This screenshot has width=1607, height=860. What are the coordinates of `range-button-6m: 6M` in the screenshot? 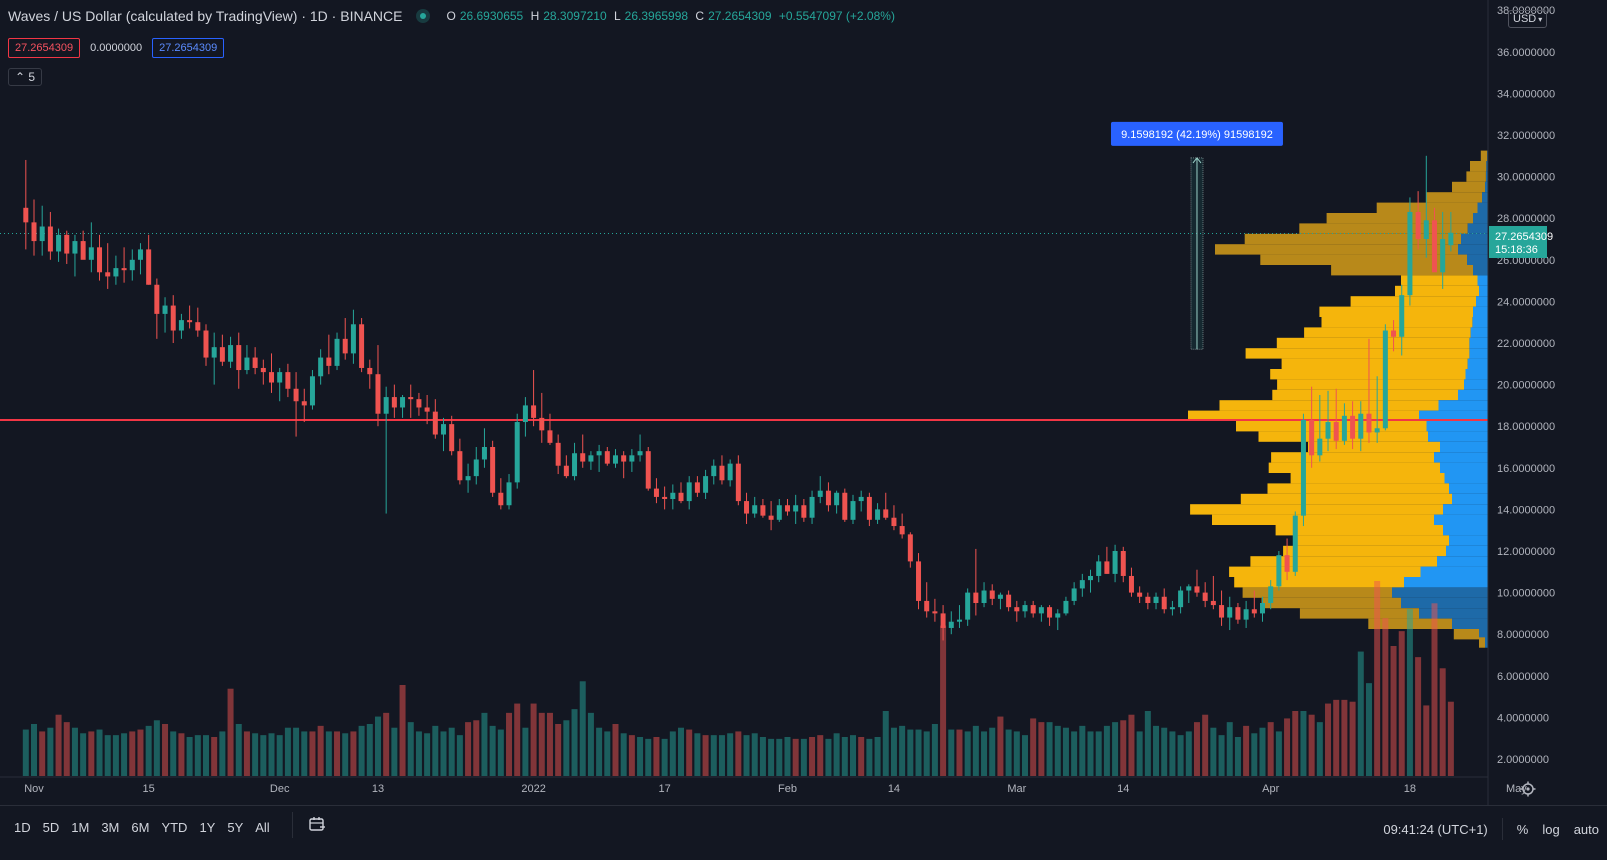 It's located at (140, 827).